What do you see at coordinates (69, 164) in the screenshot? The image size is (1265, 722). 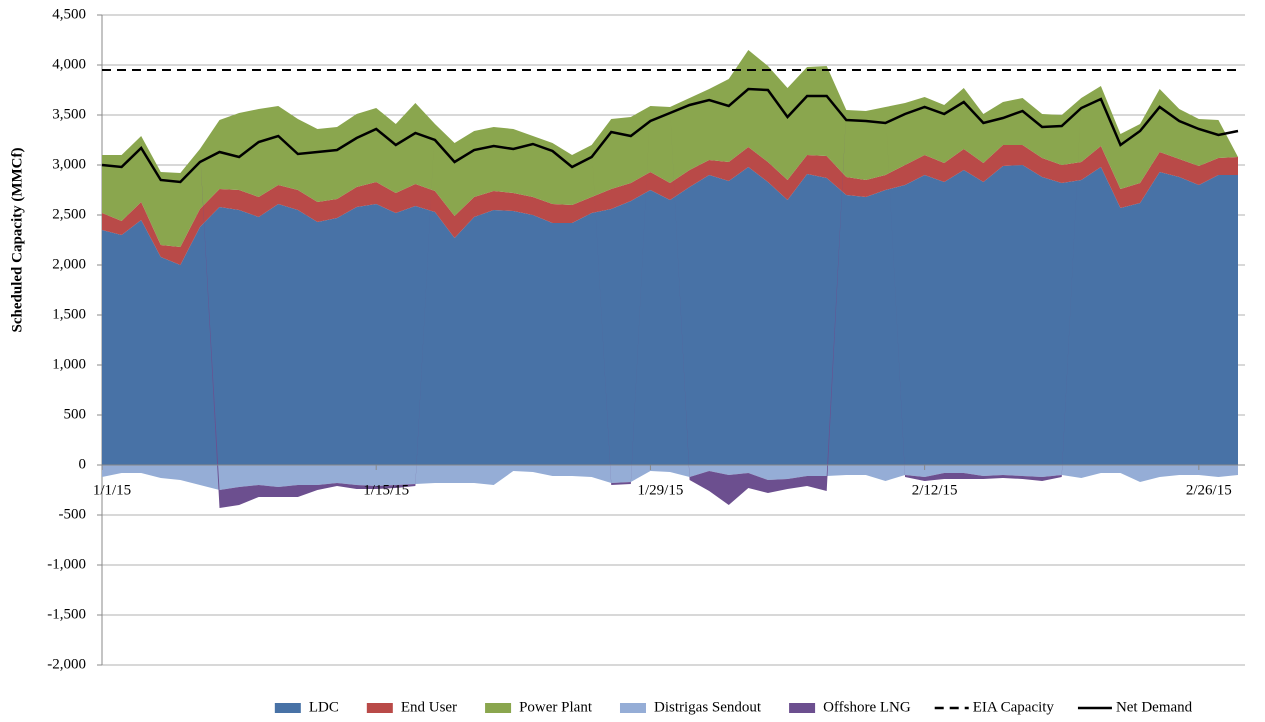 I see `y-tick-label: 3,000` at bounding box center [69, 164].